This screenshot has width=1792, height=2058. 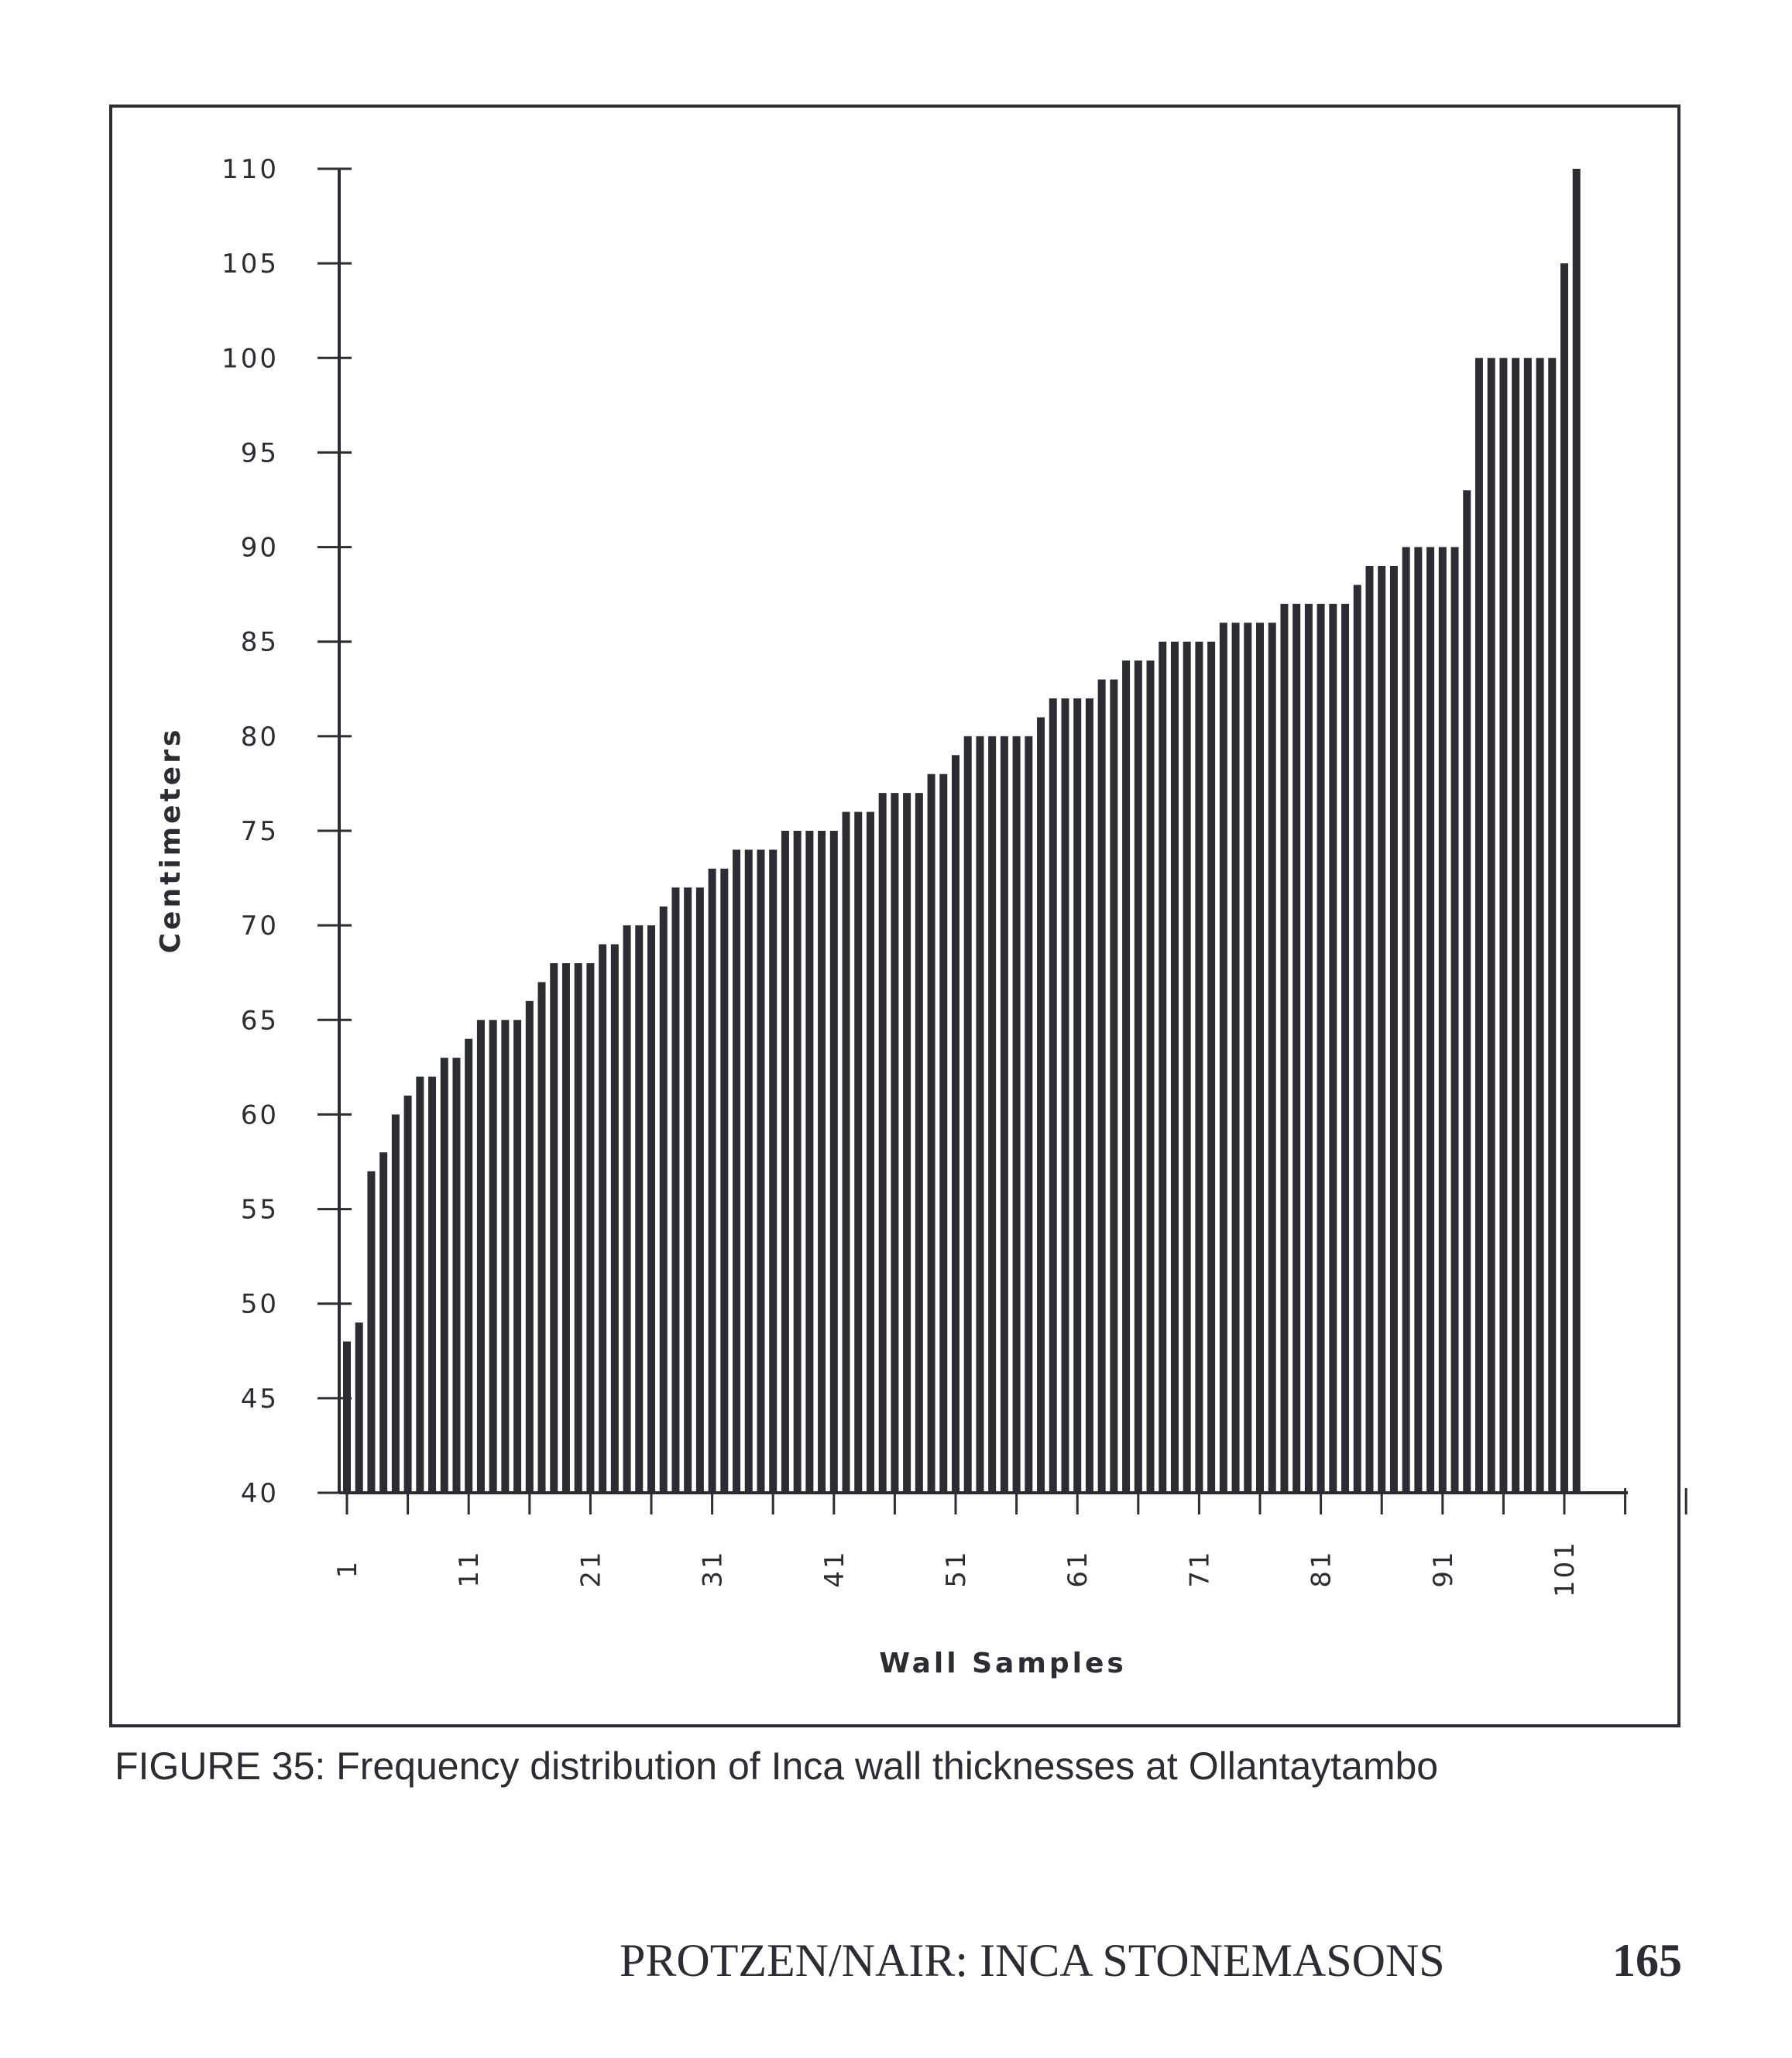 What do you see at coordinates (260, 1021) in the screenshot?
I see `y-tick-label: 65` at bounding box center [260, 1021].